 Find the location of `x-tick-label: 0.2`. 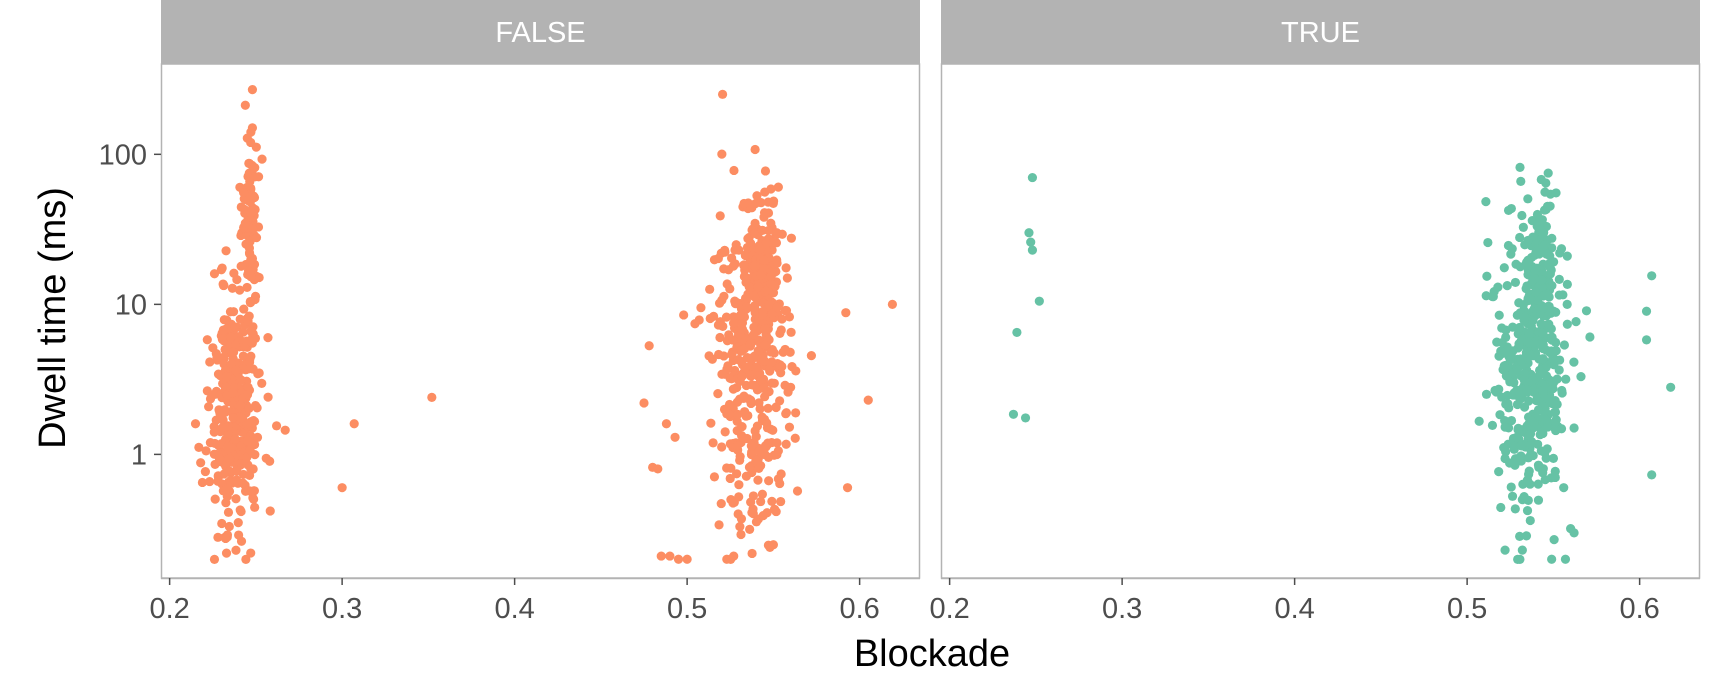

x-tick-label: 0.2 is located at coordinates (169, 609).